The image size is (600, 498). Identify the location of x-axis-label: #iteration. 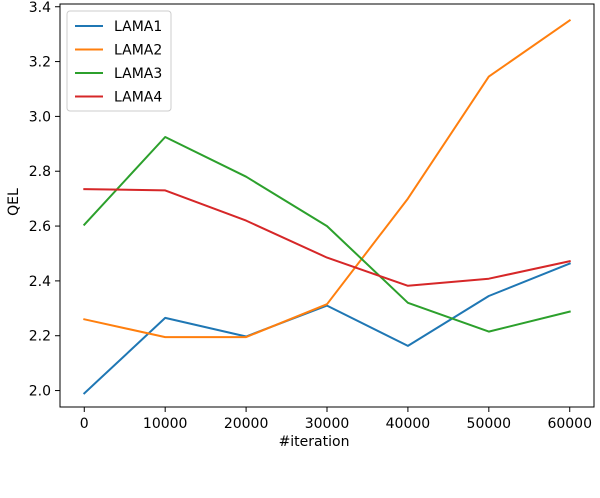
(314, 442).